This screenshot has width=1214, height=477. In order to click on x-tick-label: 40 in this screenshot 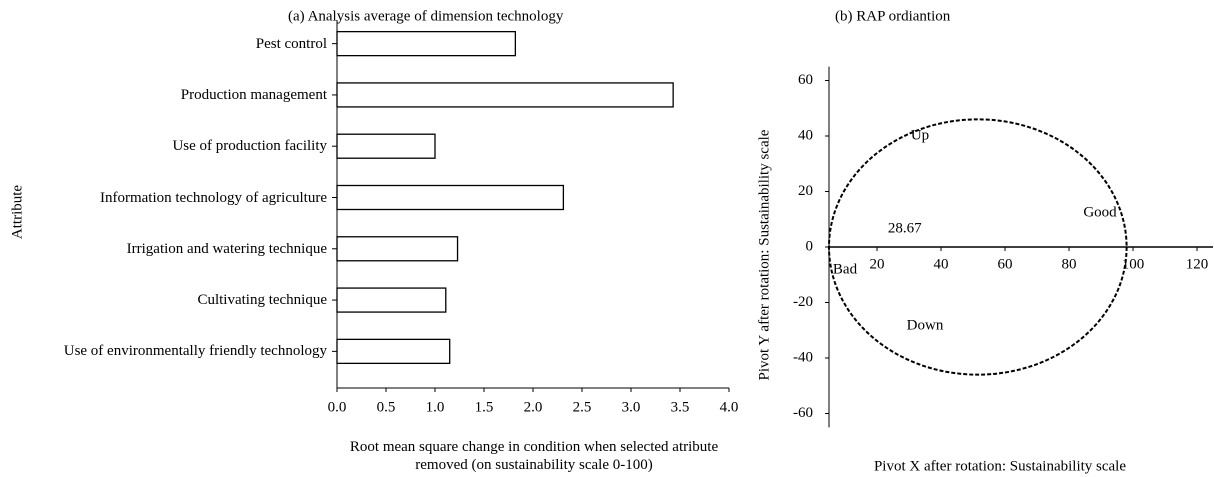, I will do `click(941, 264)`.